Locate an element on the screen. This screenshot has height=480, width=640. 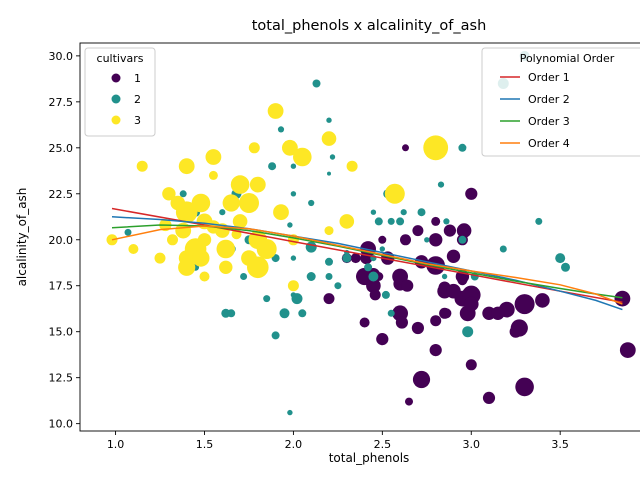
polynomial-legend-box is located at coordinates (560, 102).